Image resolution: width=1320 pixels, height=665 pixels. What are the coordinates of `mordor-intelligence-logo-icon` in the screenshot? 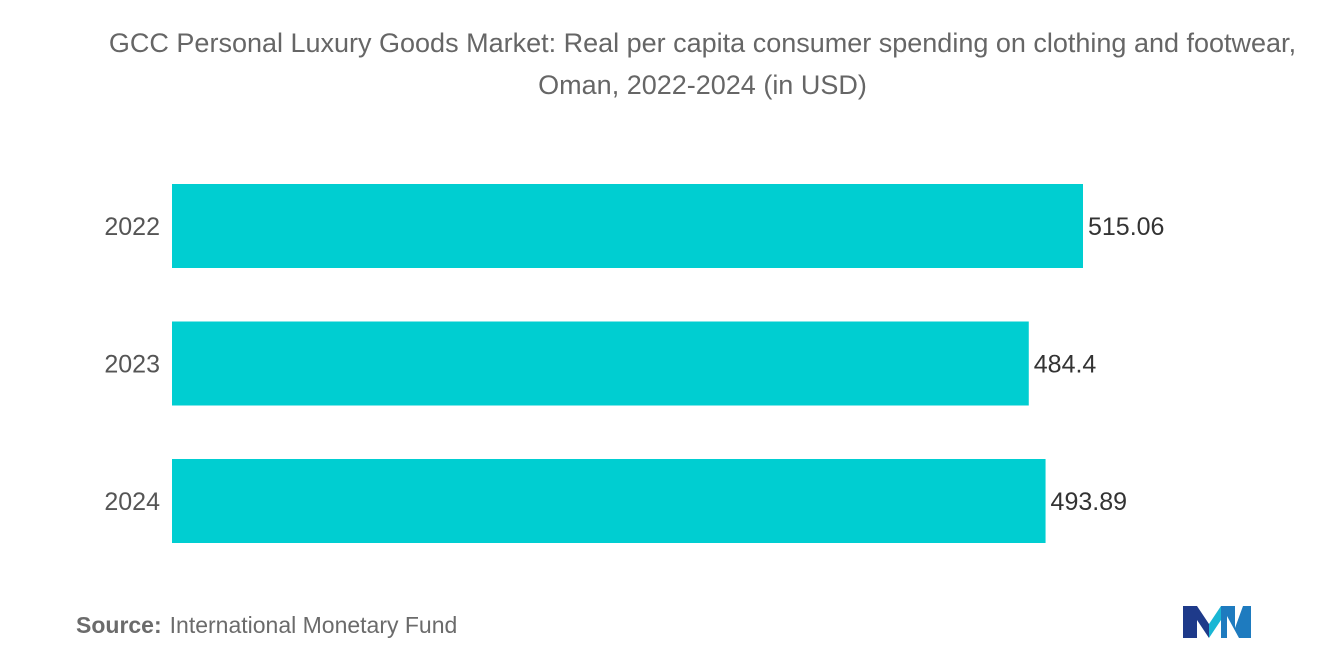 It's located at (1217, 622).